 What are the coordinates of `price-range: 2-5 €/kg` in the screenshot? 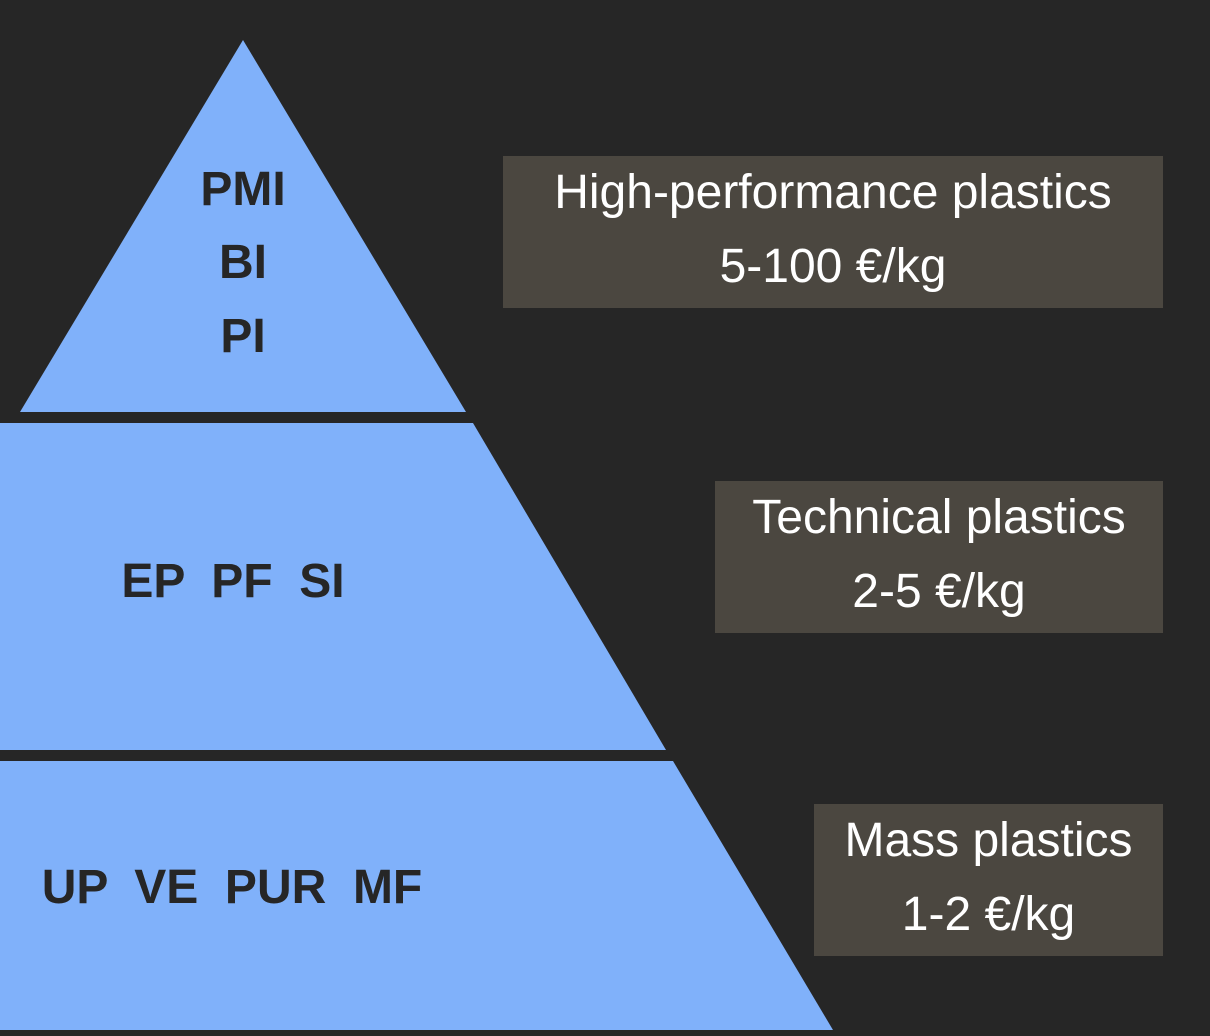 It's located at (939, 591).